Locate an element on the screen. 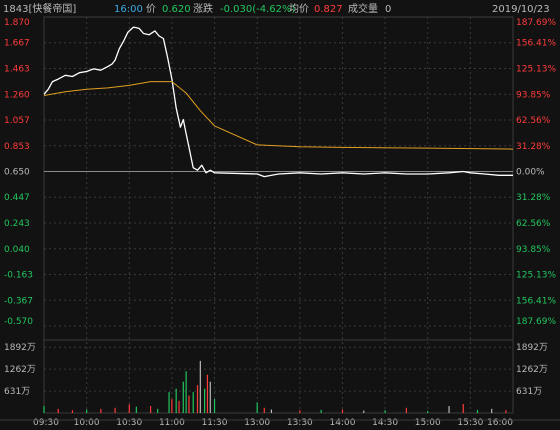 The width and height of the screenshot is (560, 430). price-label: 价 is located at coordinates (151, 9).